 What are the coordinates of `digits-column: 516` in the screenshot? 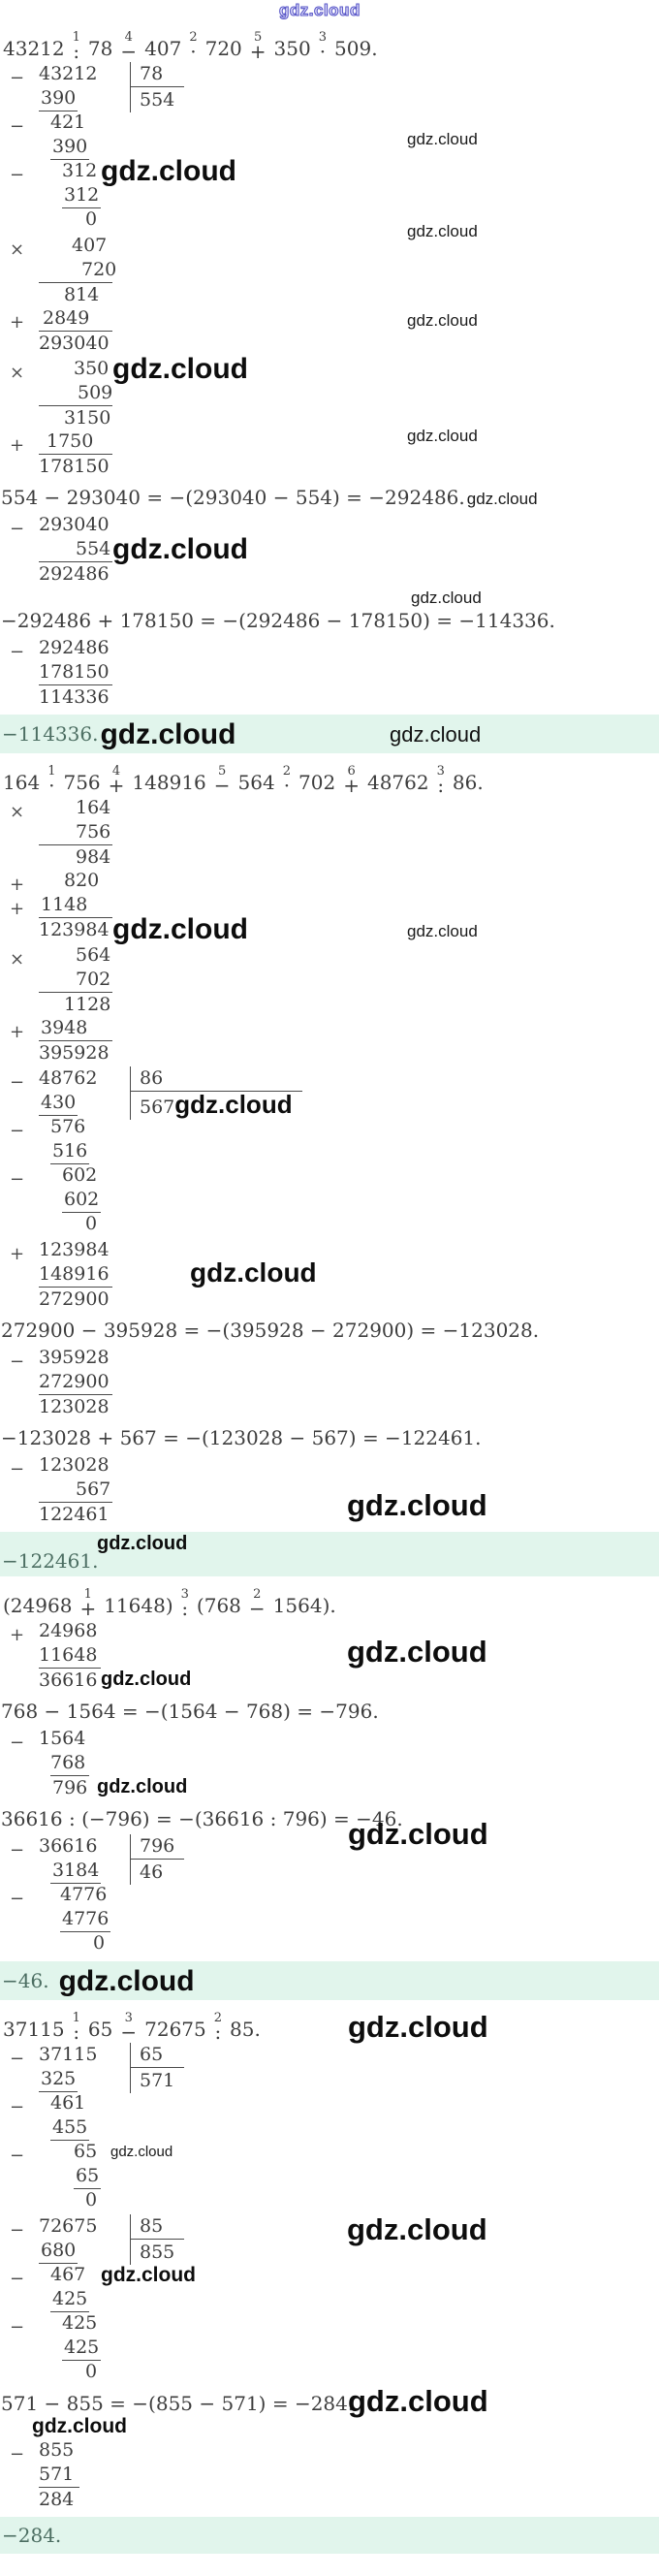 It's located at (70, 1151).